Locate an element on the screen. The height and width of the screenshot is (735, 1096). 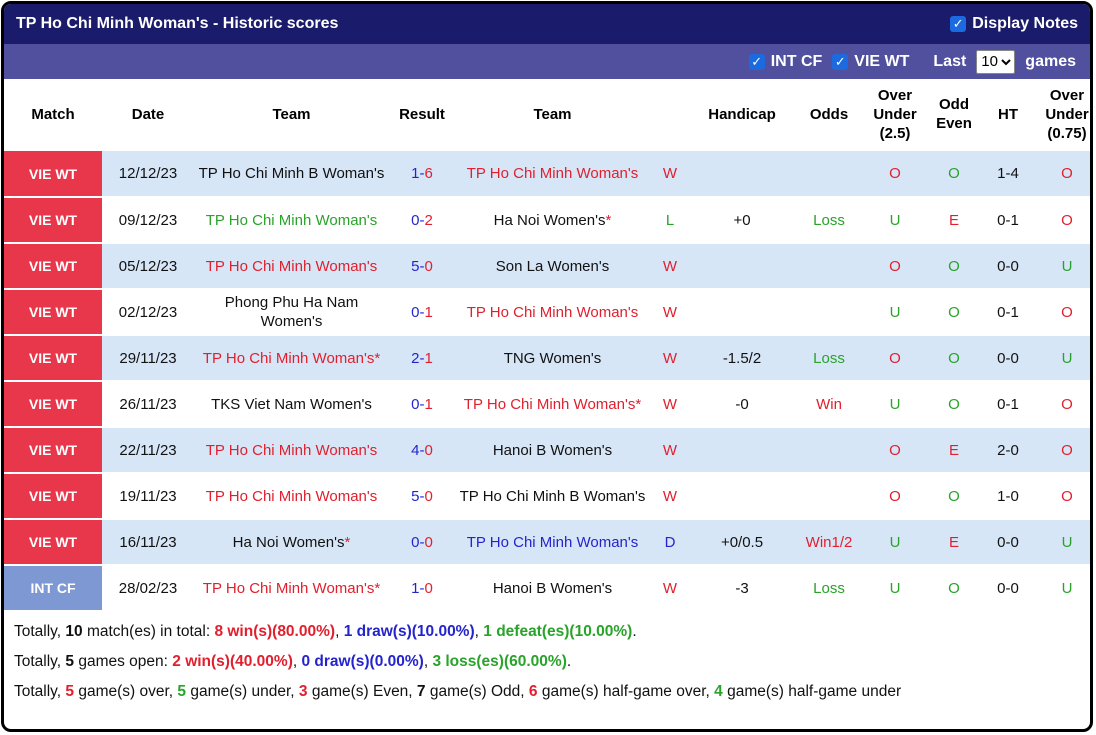
result-cell: 5-0 is located at coordinates (422, 497).